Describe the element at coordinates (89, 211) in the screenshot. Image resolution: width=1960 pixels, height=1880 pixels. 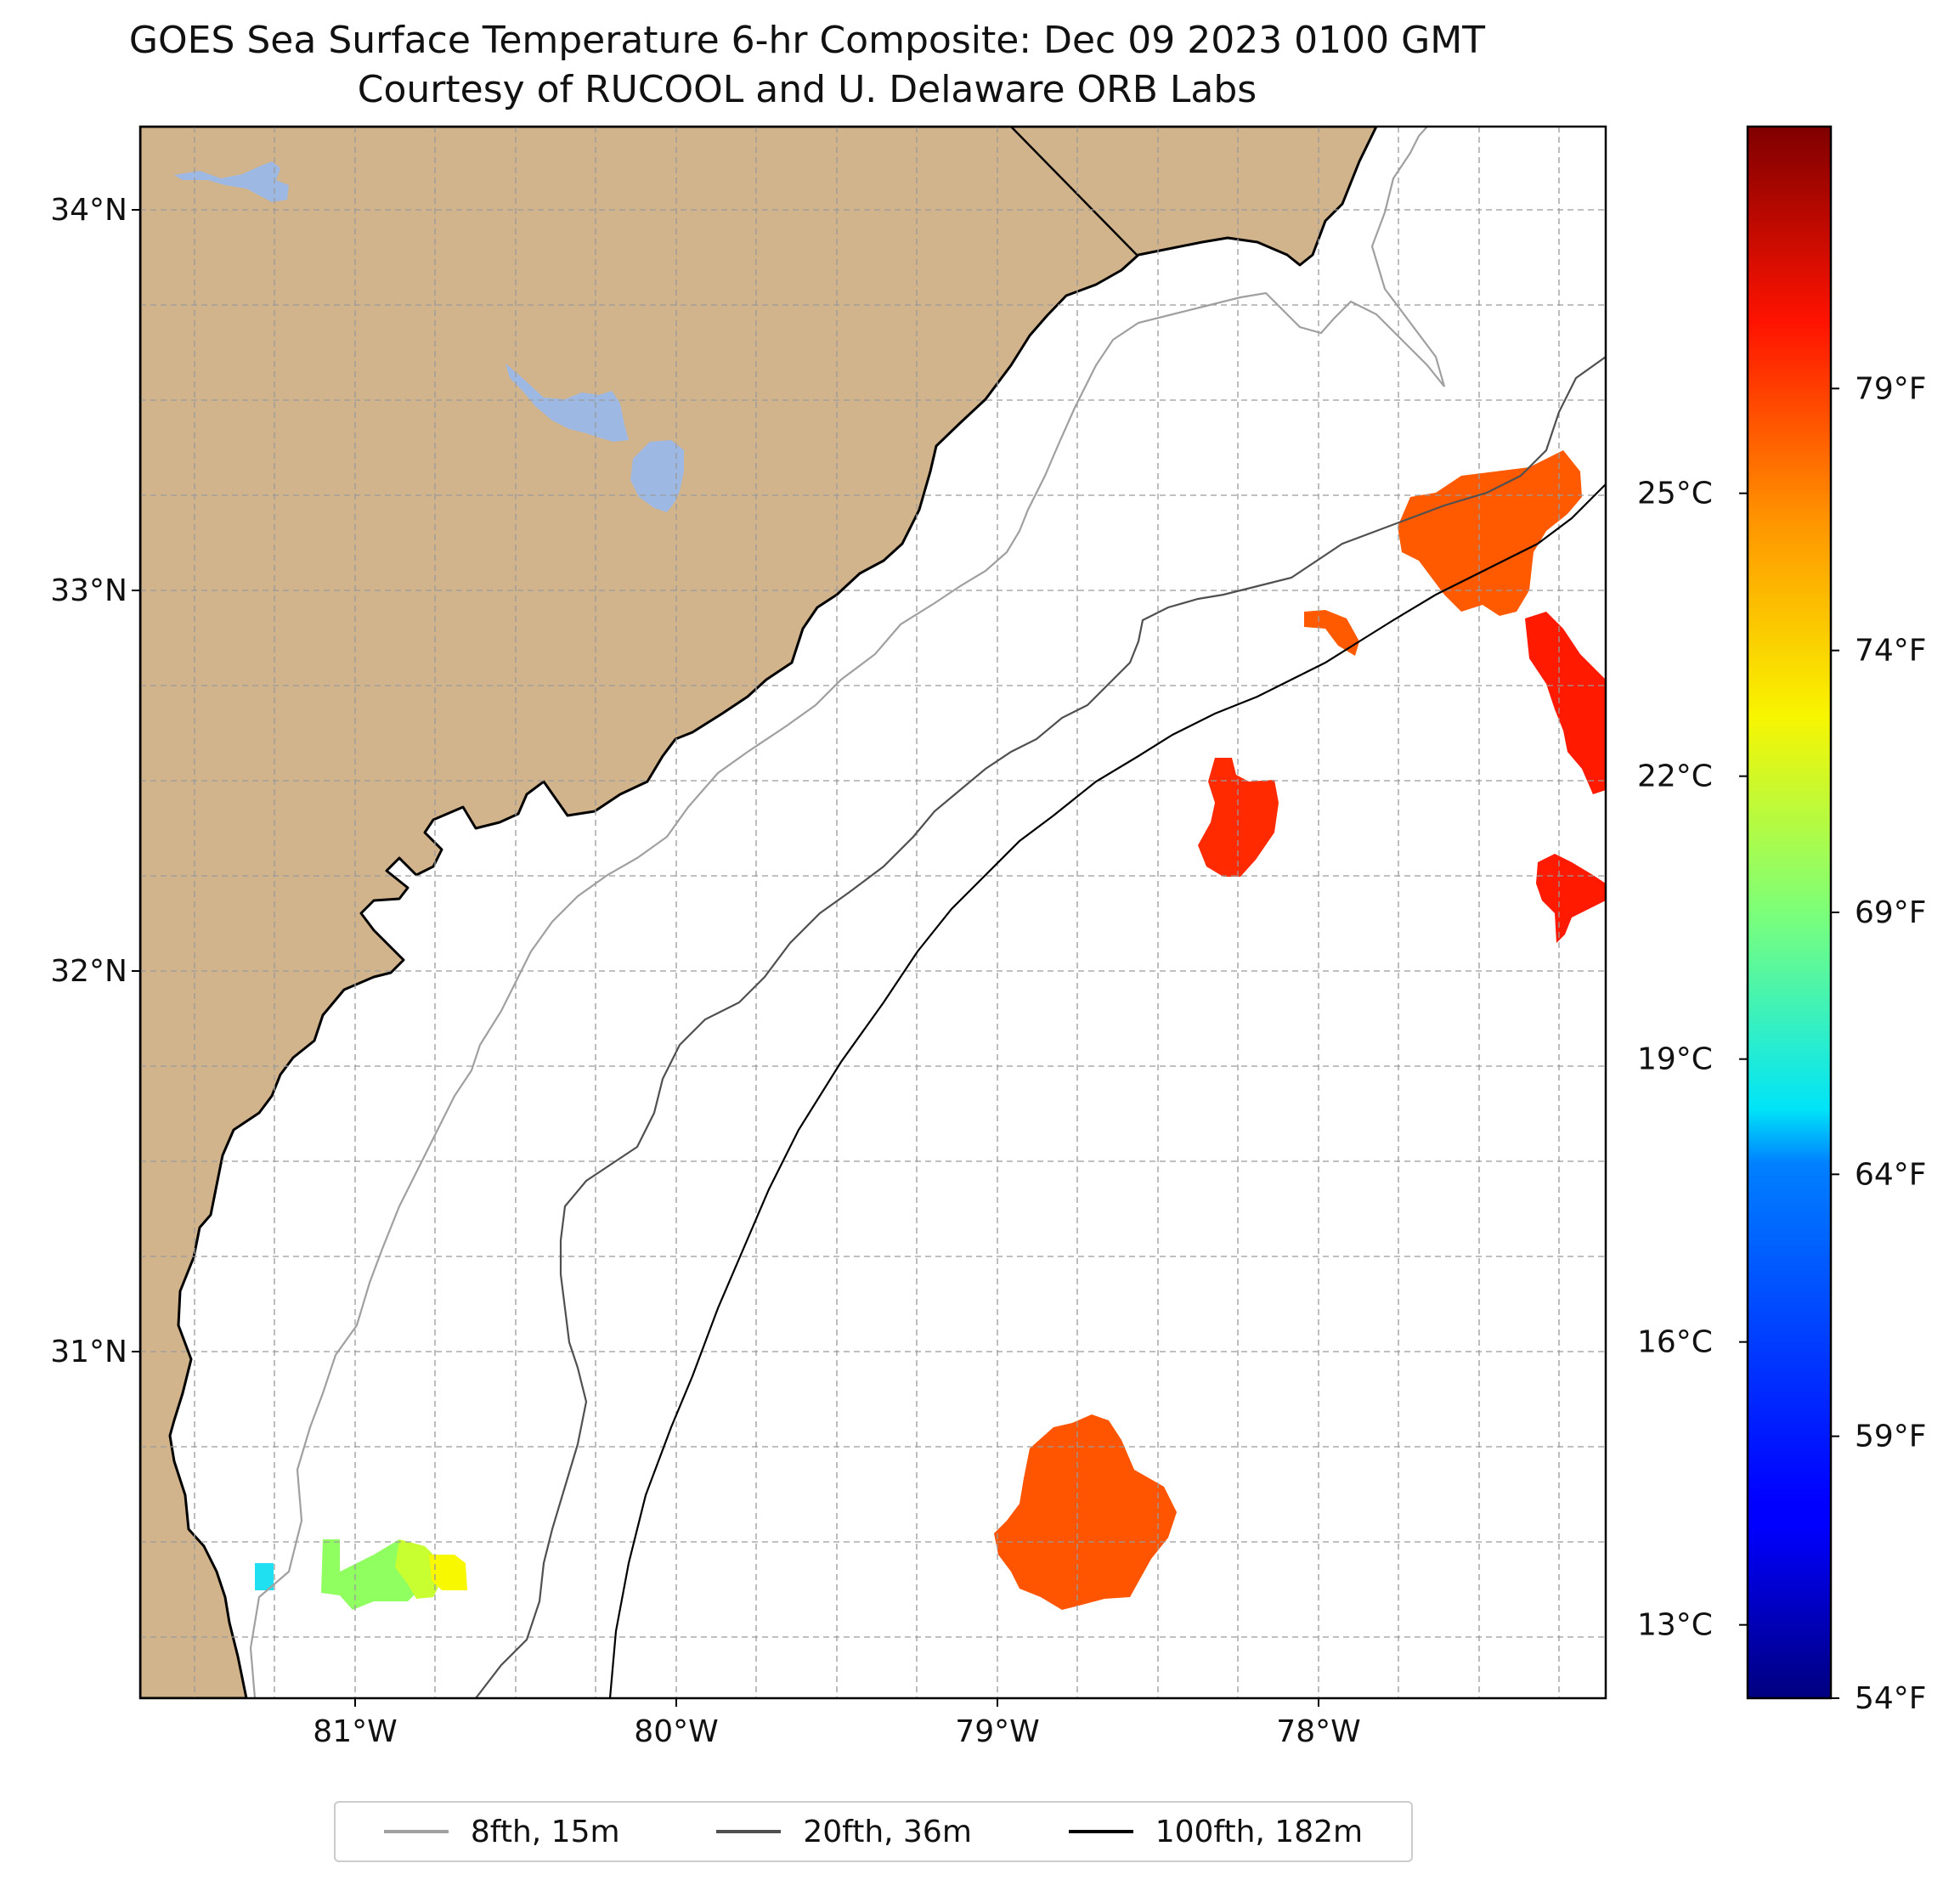
I see `lat-label: 34°N` at that location.